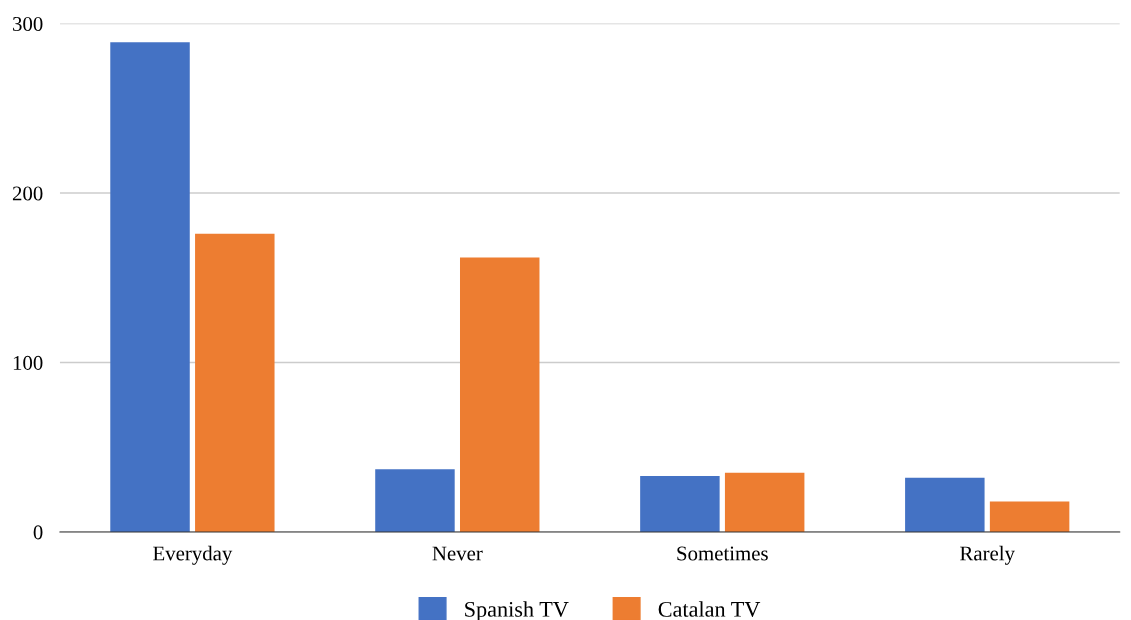 The height and width of the screenshot is (620, 1131). I want to click on y-tick-label: 200, so click(27, 193).